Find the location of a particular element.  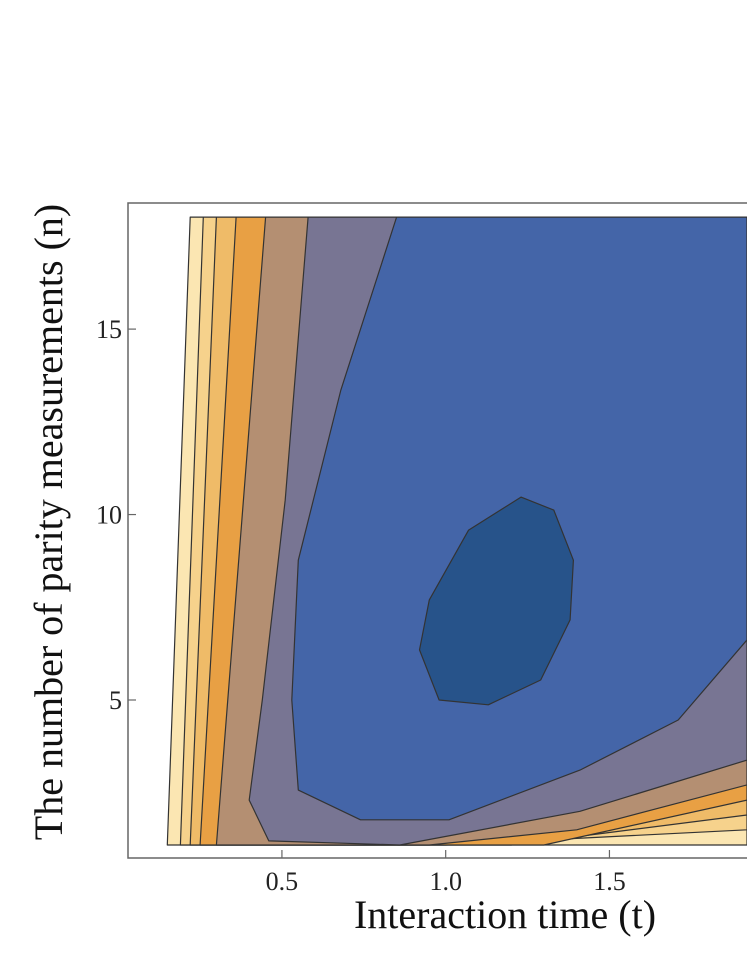

y-axis-title: The number of parity measurements (n) is located at coordinates (48, 522).